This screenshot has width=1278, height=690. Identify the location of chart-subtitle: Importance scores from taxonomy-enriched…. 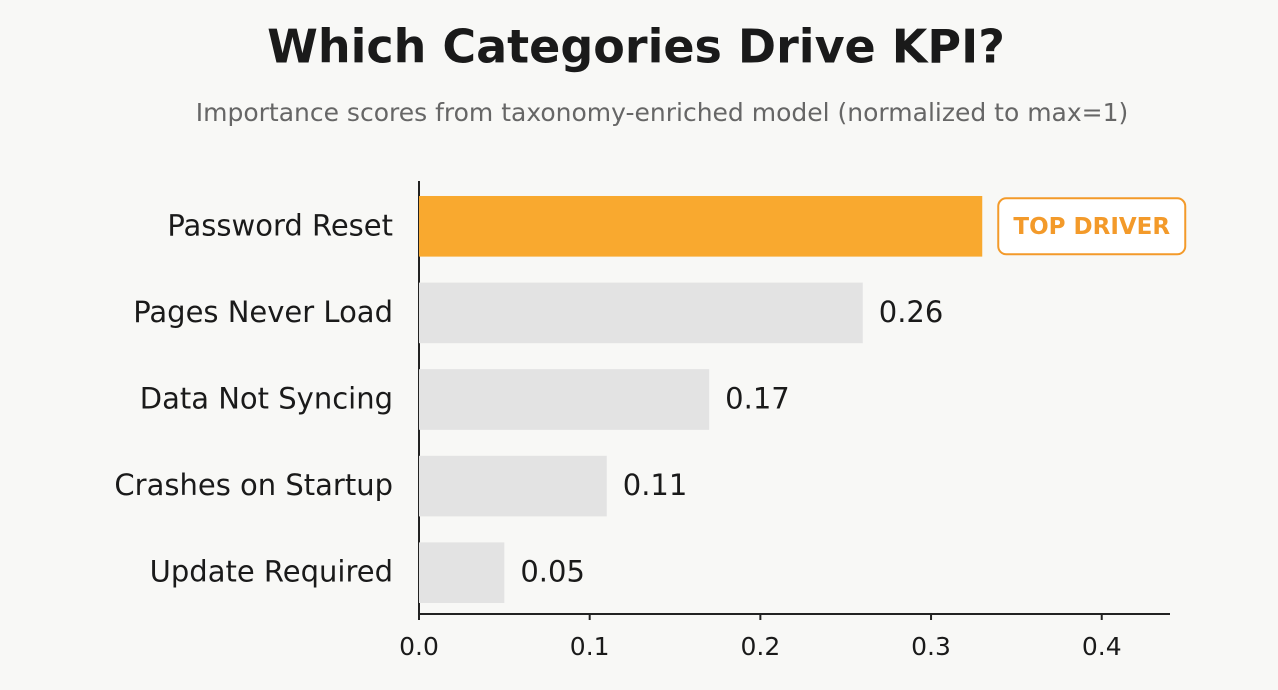
(662, 112).